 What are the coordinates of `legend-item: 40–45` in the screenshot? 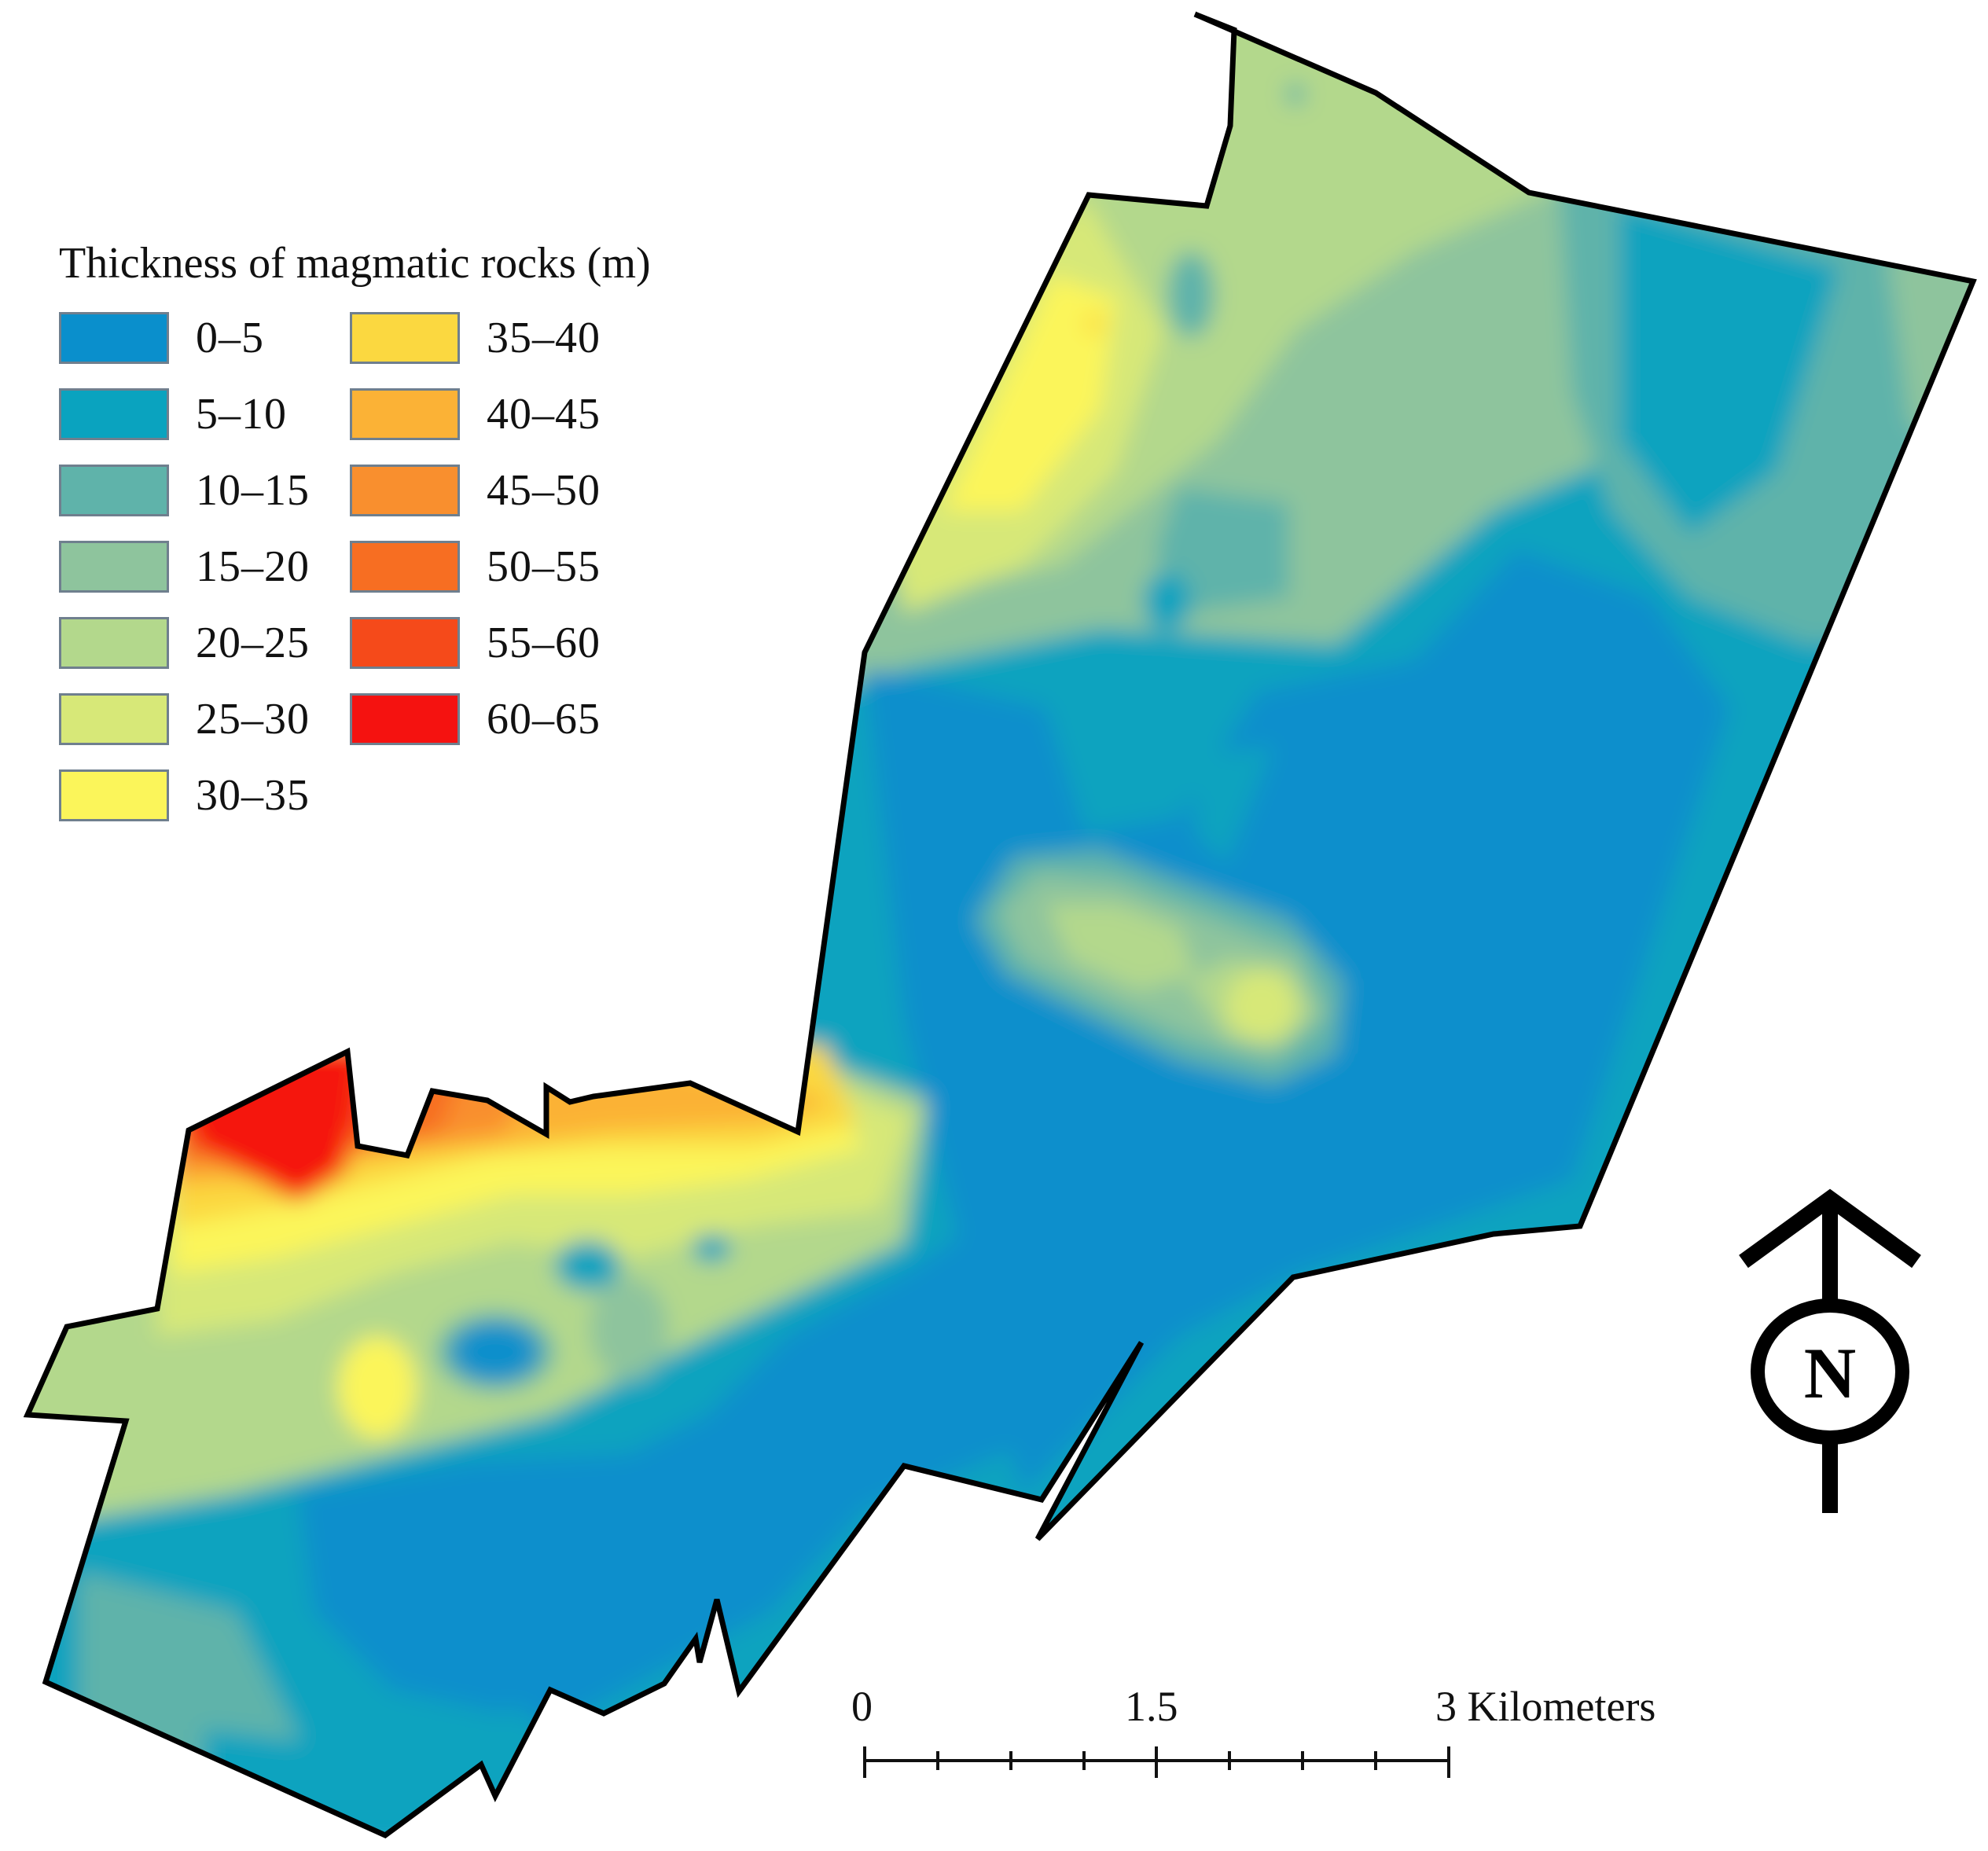 It's located at (475, 414).